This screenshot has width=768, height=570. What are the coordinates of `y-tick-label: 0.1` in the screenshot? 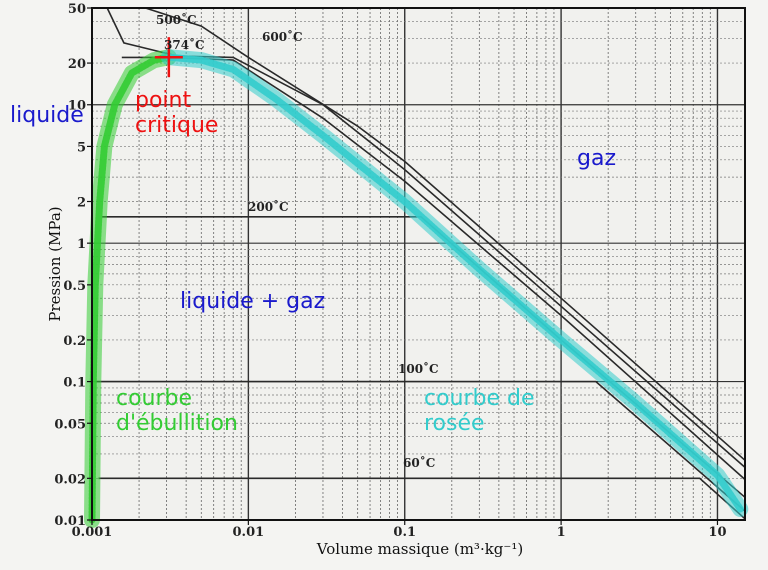 It's located at (74, 383).